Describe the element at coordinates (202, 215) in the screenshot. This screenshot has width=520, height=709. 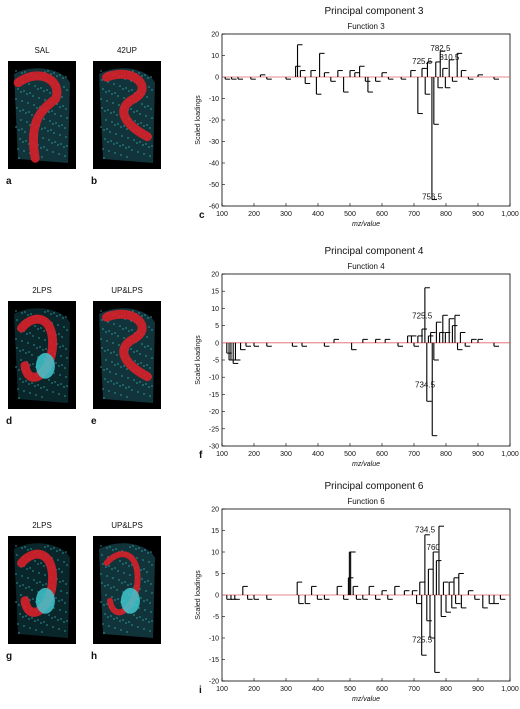
I see `panel-letter: c` at that location.